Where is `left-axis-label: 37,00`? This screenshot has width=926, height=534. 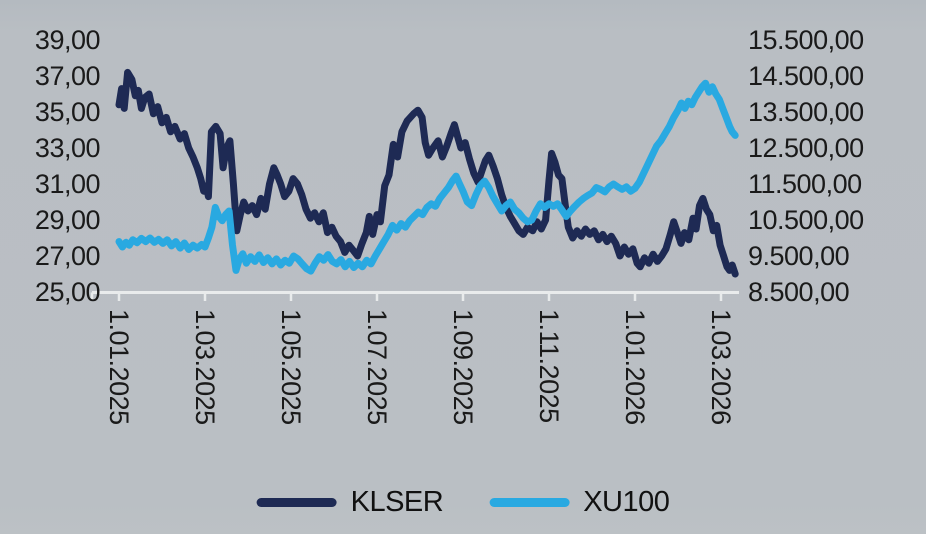 left-axis-label: 37,00 is located at coordinates (67, 76).